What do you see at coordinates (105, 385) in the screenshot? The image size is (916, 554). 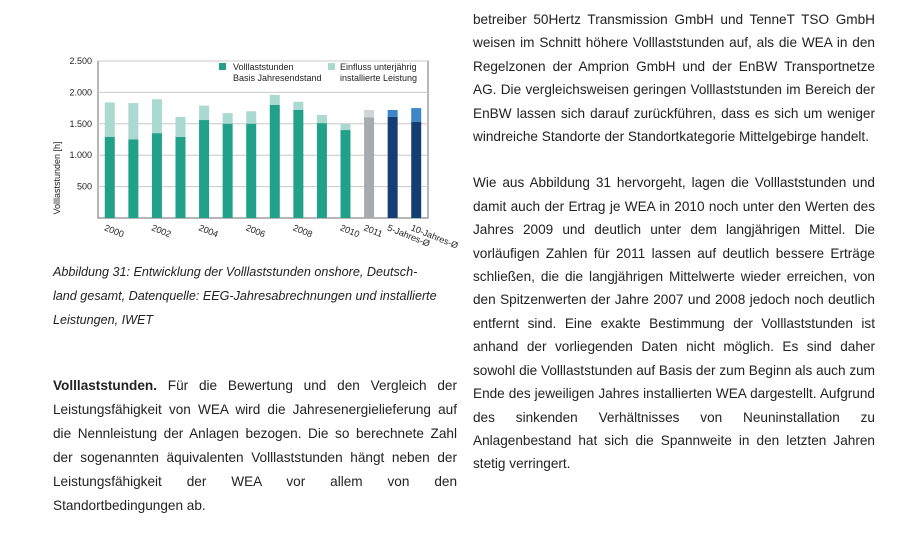 I see `paragraph-lead: Volllaststunden.` at bounding box center [105, 385].